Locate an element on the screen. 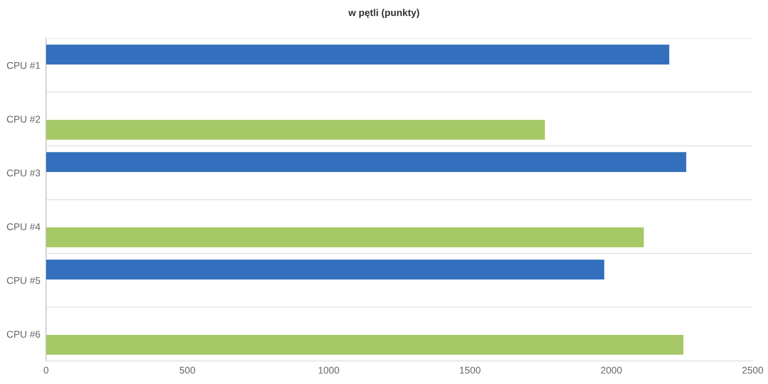 The image size is (768, 384). x-tick-label: 1000 is located at coordinates (329, 370).